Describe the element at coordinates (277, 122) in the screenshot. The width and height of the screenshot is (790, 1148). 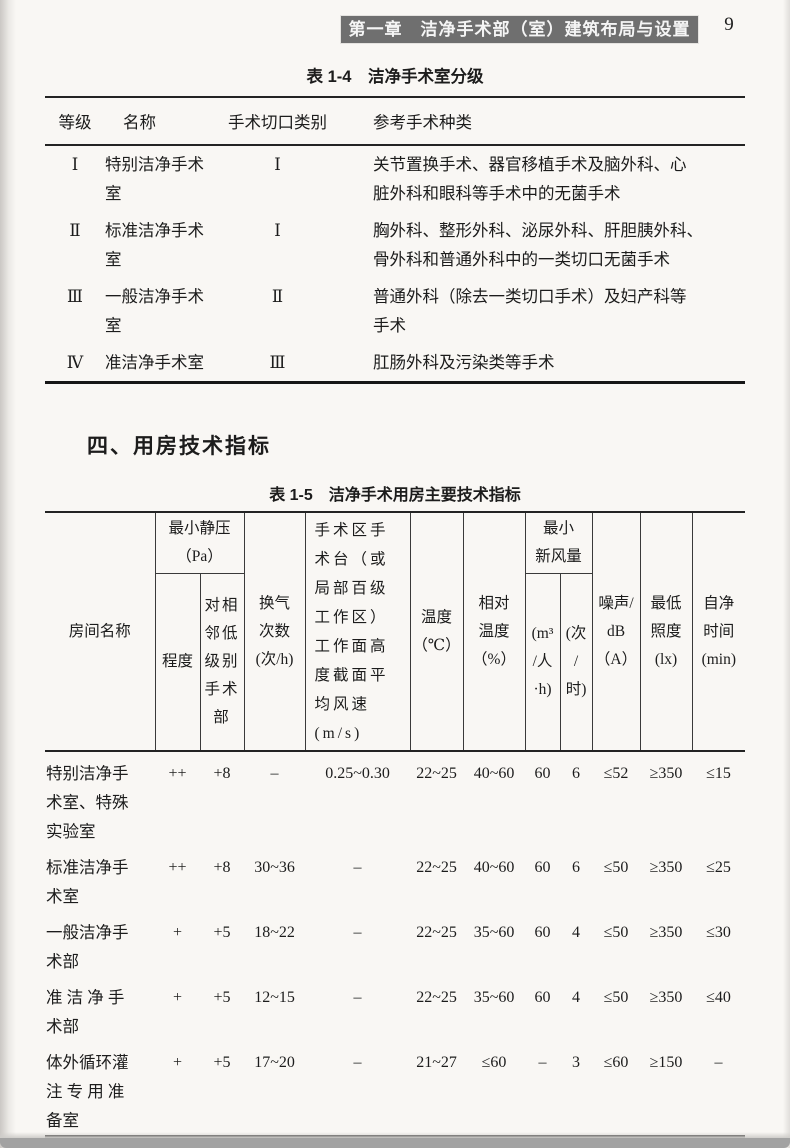
I see `t14-header-incision-class: 手术切口类别` at that location.